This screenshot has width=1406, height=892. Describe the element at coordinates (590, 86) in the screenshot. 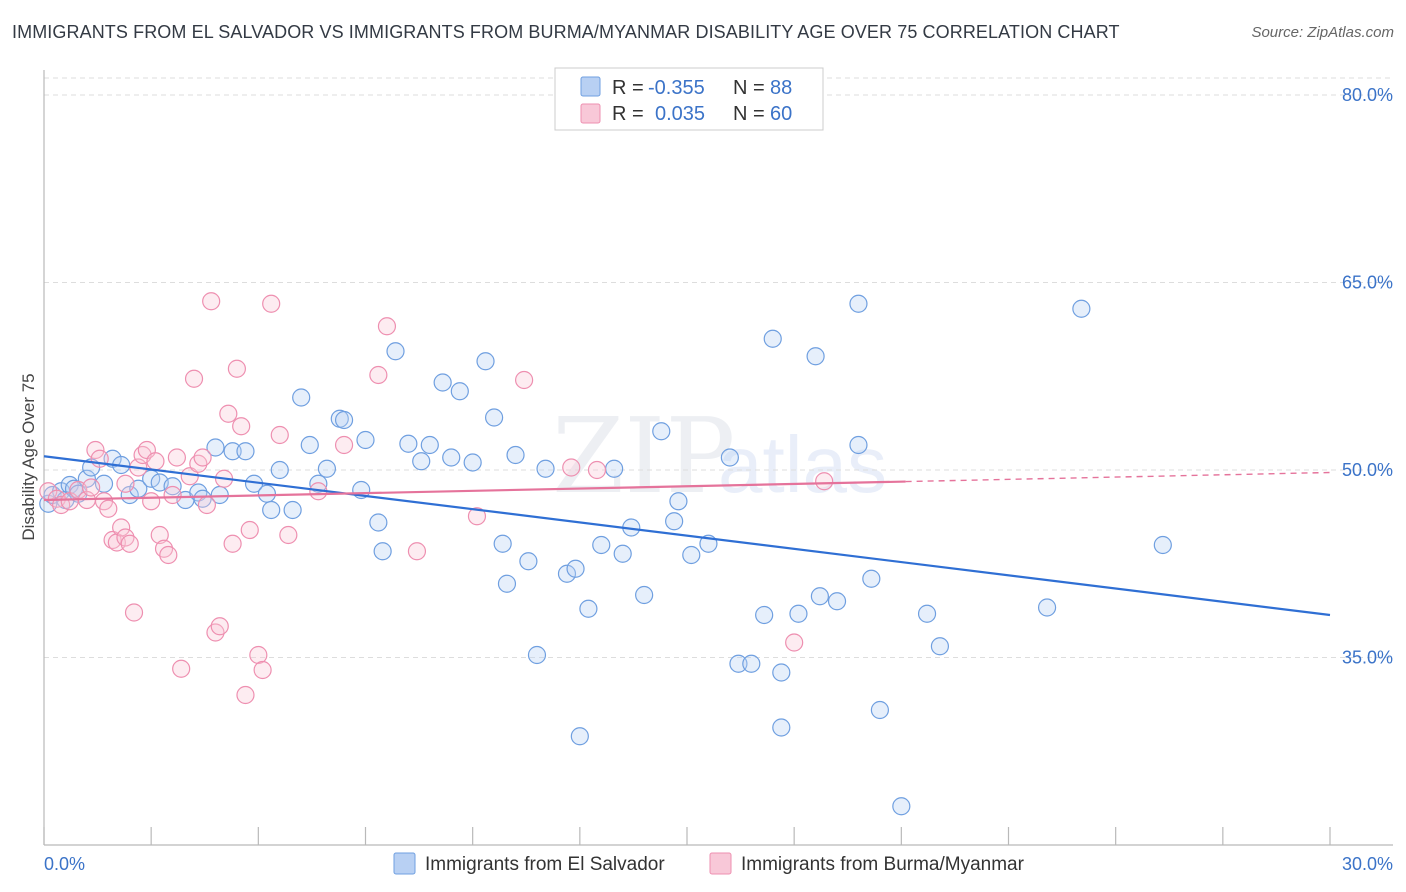

I see `legend-swatch-blue` at that location.